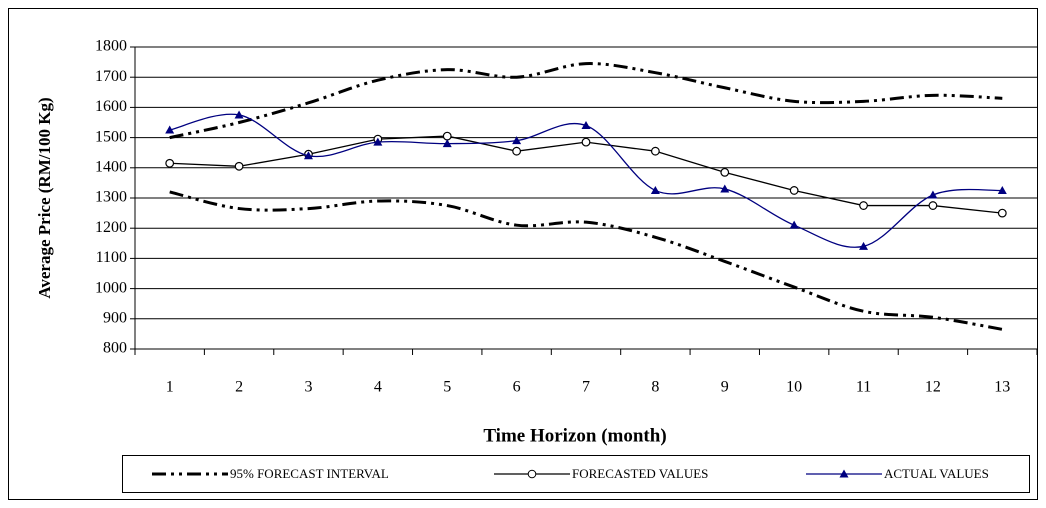 This screenshot has height=508, width=1046. Describe the element at coordinates (1002, 387) in the screenshot. I see `x-tick-label: 13` at that location.